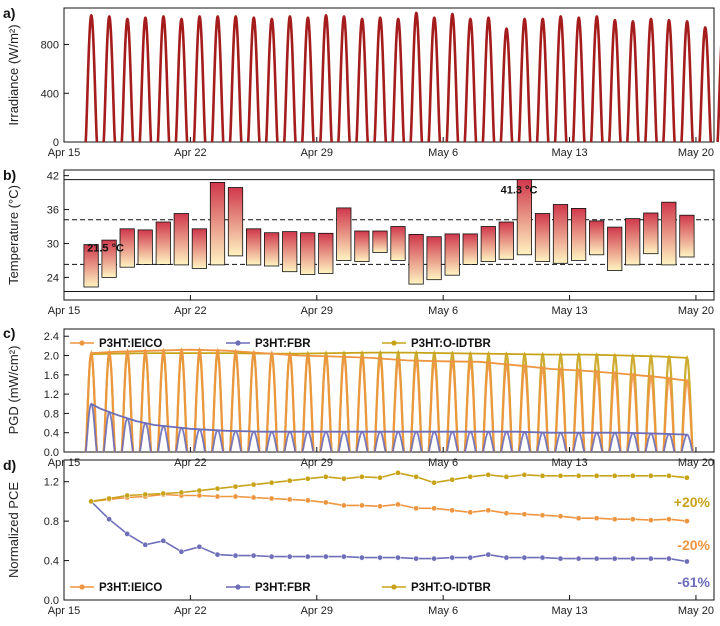 Image resolution: width=720 pixels, height=626 pixels. What do you see at coordinates (388, 419) in the screenshot?
I see `pgd-envelope-line` at bounding box center [388, 419].